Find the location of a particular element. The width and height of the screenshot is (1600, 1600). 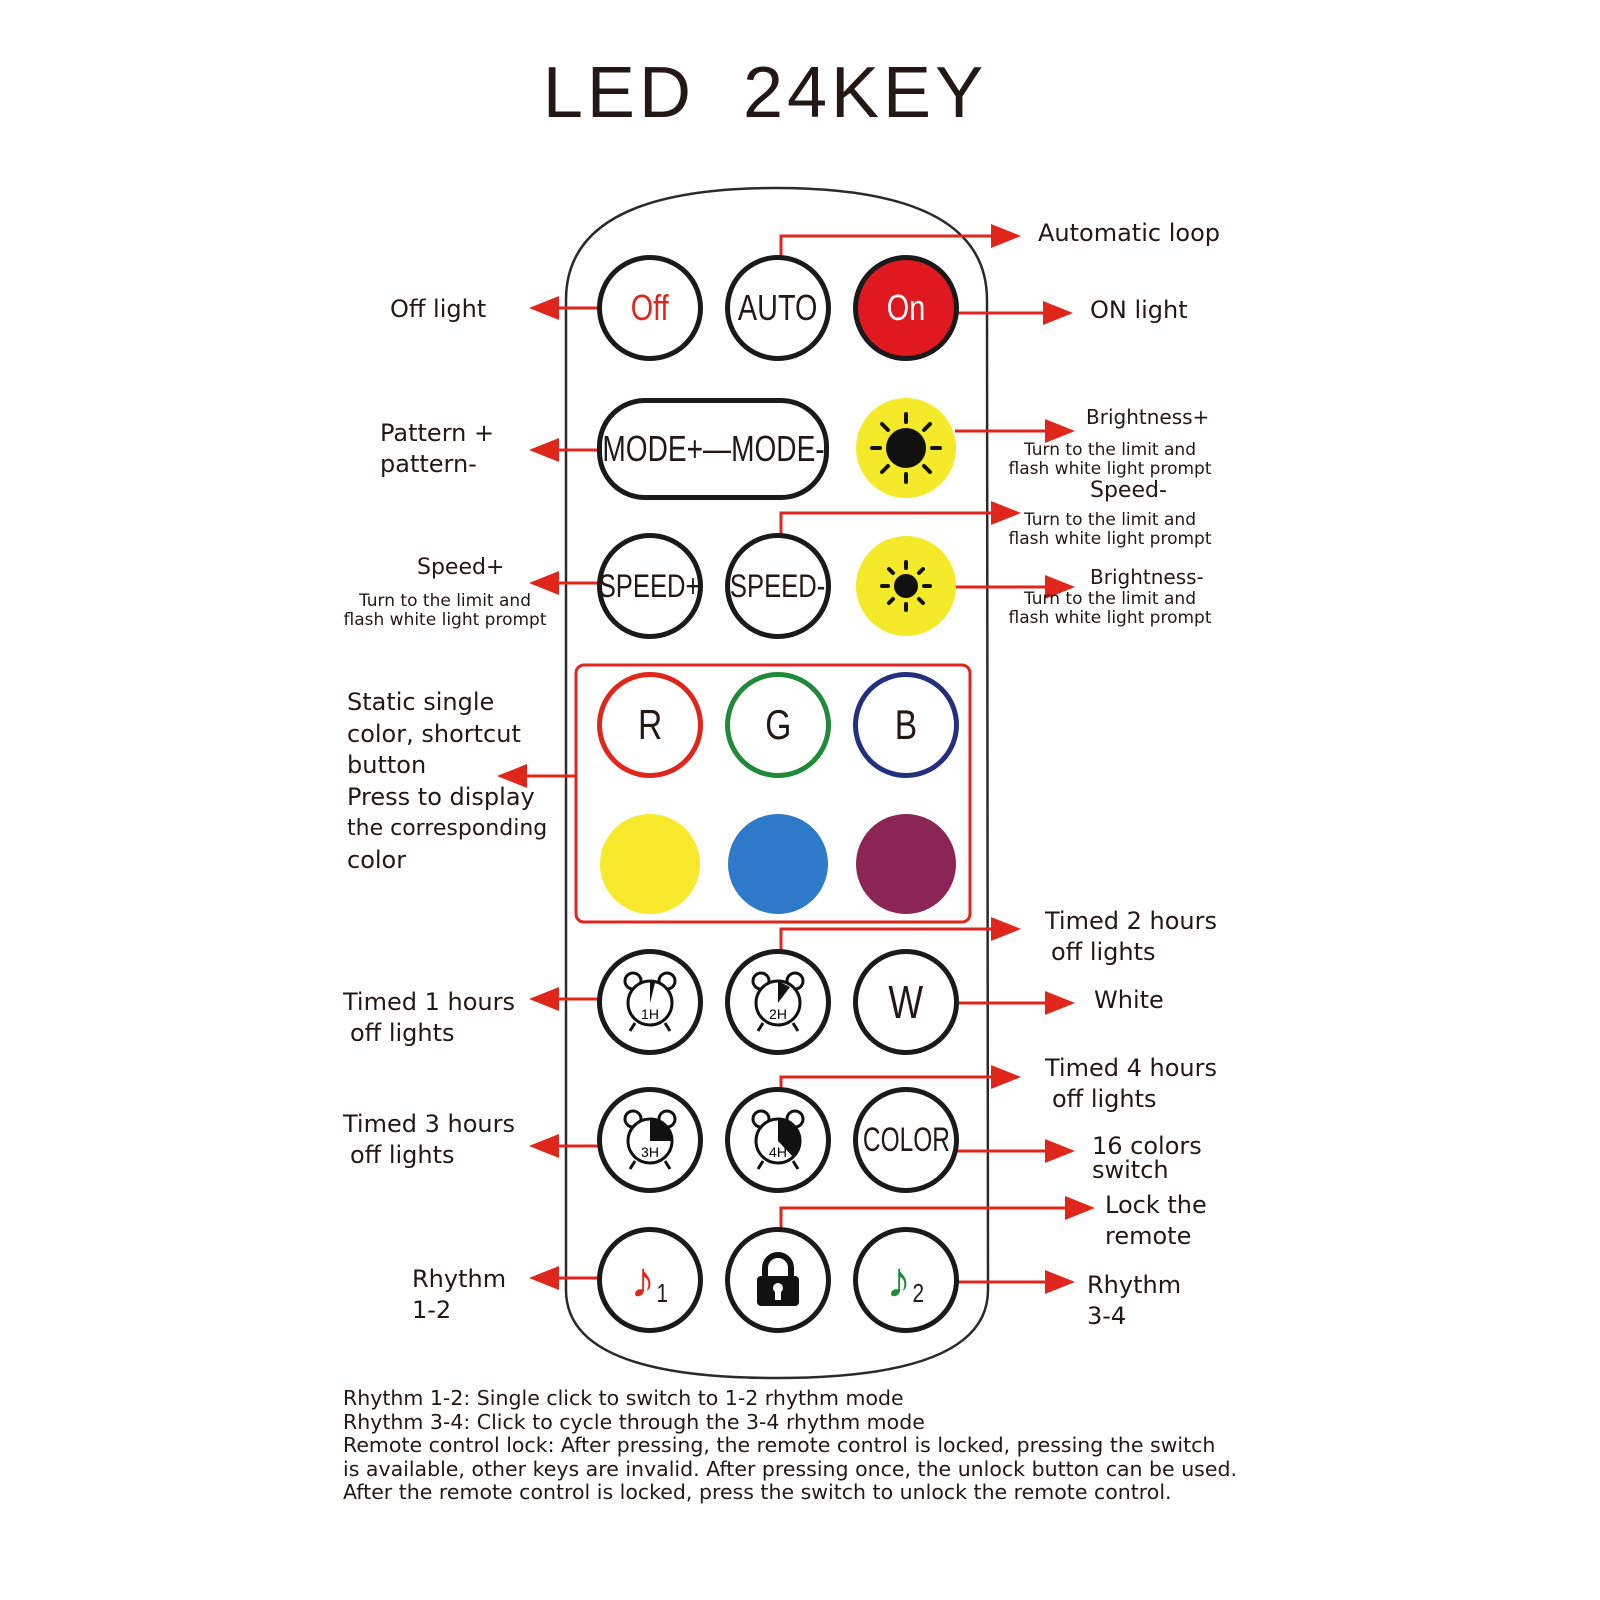

blue-button: B is located at coordinates (906, 725).